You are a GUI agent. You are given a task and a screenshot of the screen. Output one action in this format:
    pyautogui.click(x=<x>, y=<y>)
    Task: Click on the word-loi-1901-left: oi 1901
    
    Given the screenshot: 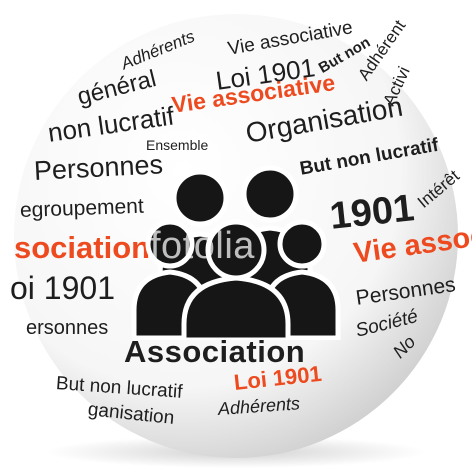 What is the action you would take?
    pyautogui.click(x=62, y=288)
    